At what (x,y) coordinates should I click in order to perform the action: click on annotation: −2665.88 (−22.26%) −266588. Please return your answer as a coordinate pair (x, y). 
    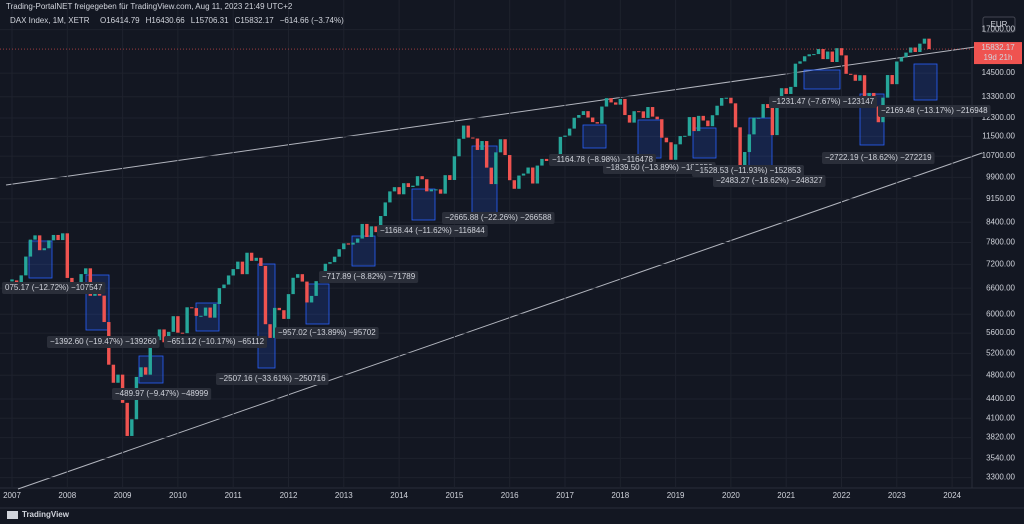
    Looking at the image, I should click on (498, 217).